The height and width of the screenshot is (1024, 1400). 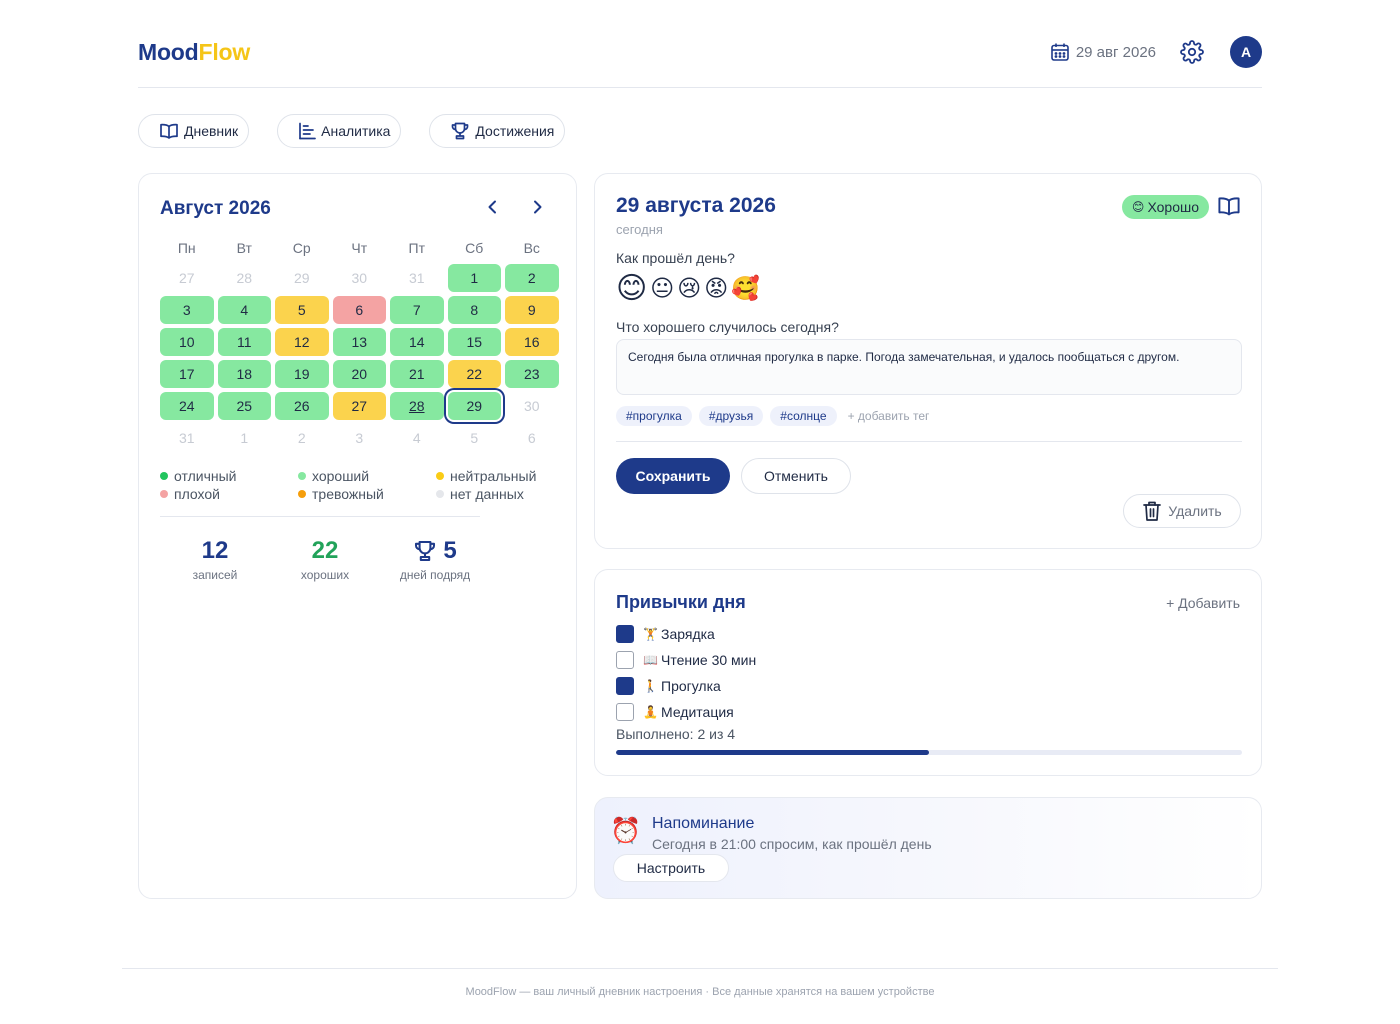 I want to click on calendar-day: 21, so click(x=417, y=374).